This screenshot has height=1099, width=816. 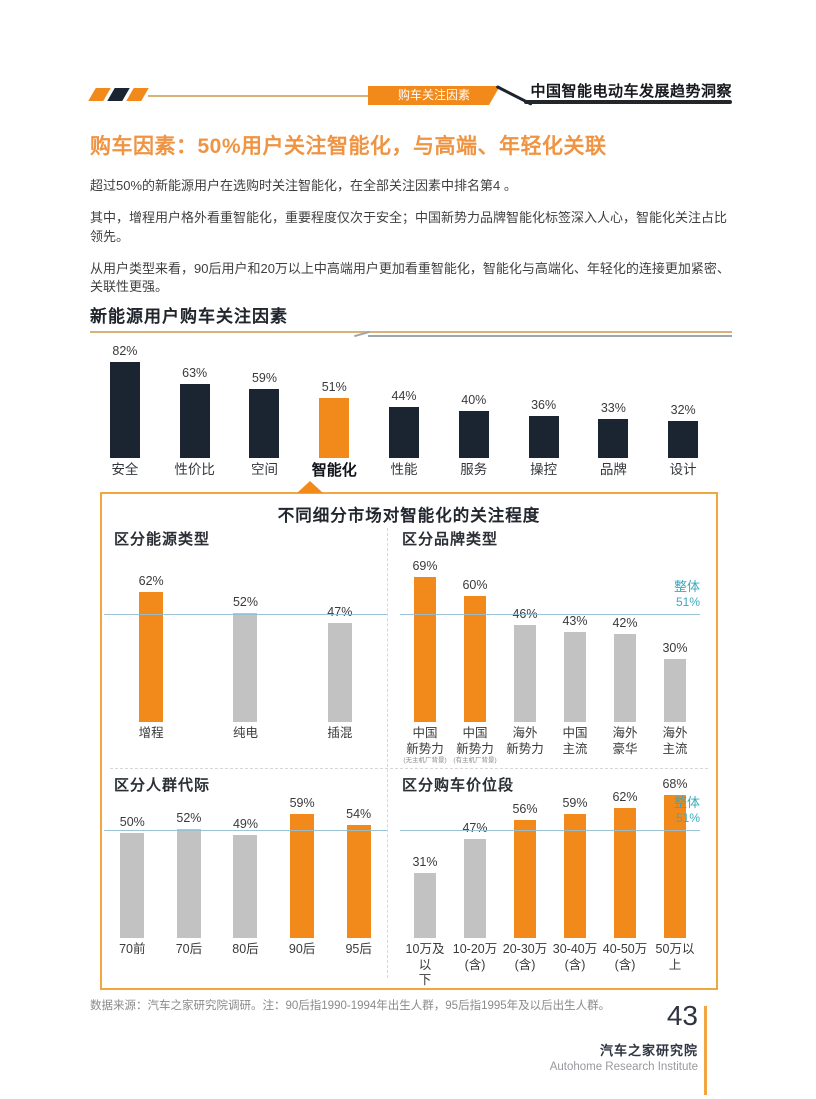 I want to click on bar-value-label: 51%, so click(x=334, y=387).